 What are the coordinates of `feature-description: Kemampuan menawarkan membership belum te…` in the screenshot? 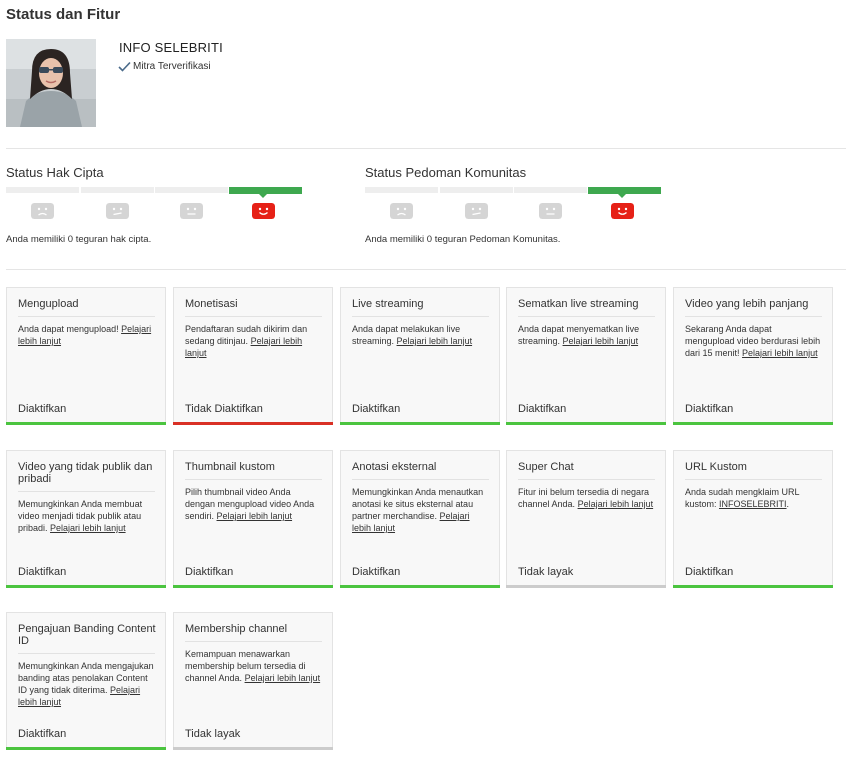 It's located at (253, 666).